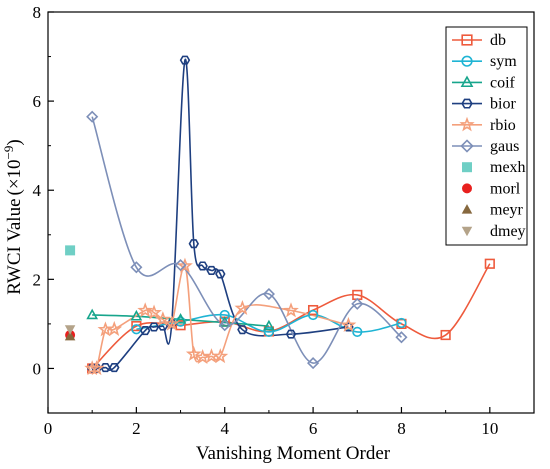  What do you see at coordinates (467, 231) in the screenshot?
I see `legend-marker-dmey` at bounding box center [467, 231].